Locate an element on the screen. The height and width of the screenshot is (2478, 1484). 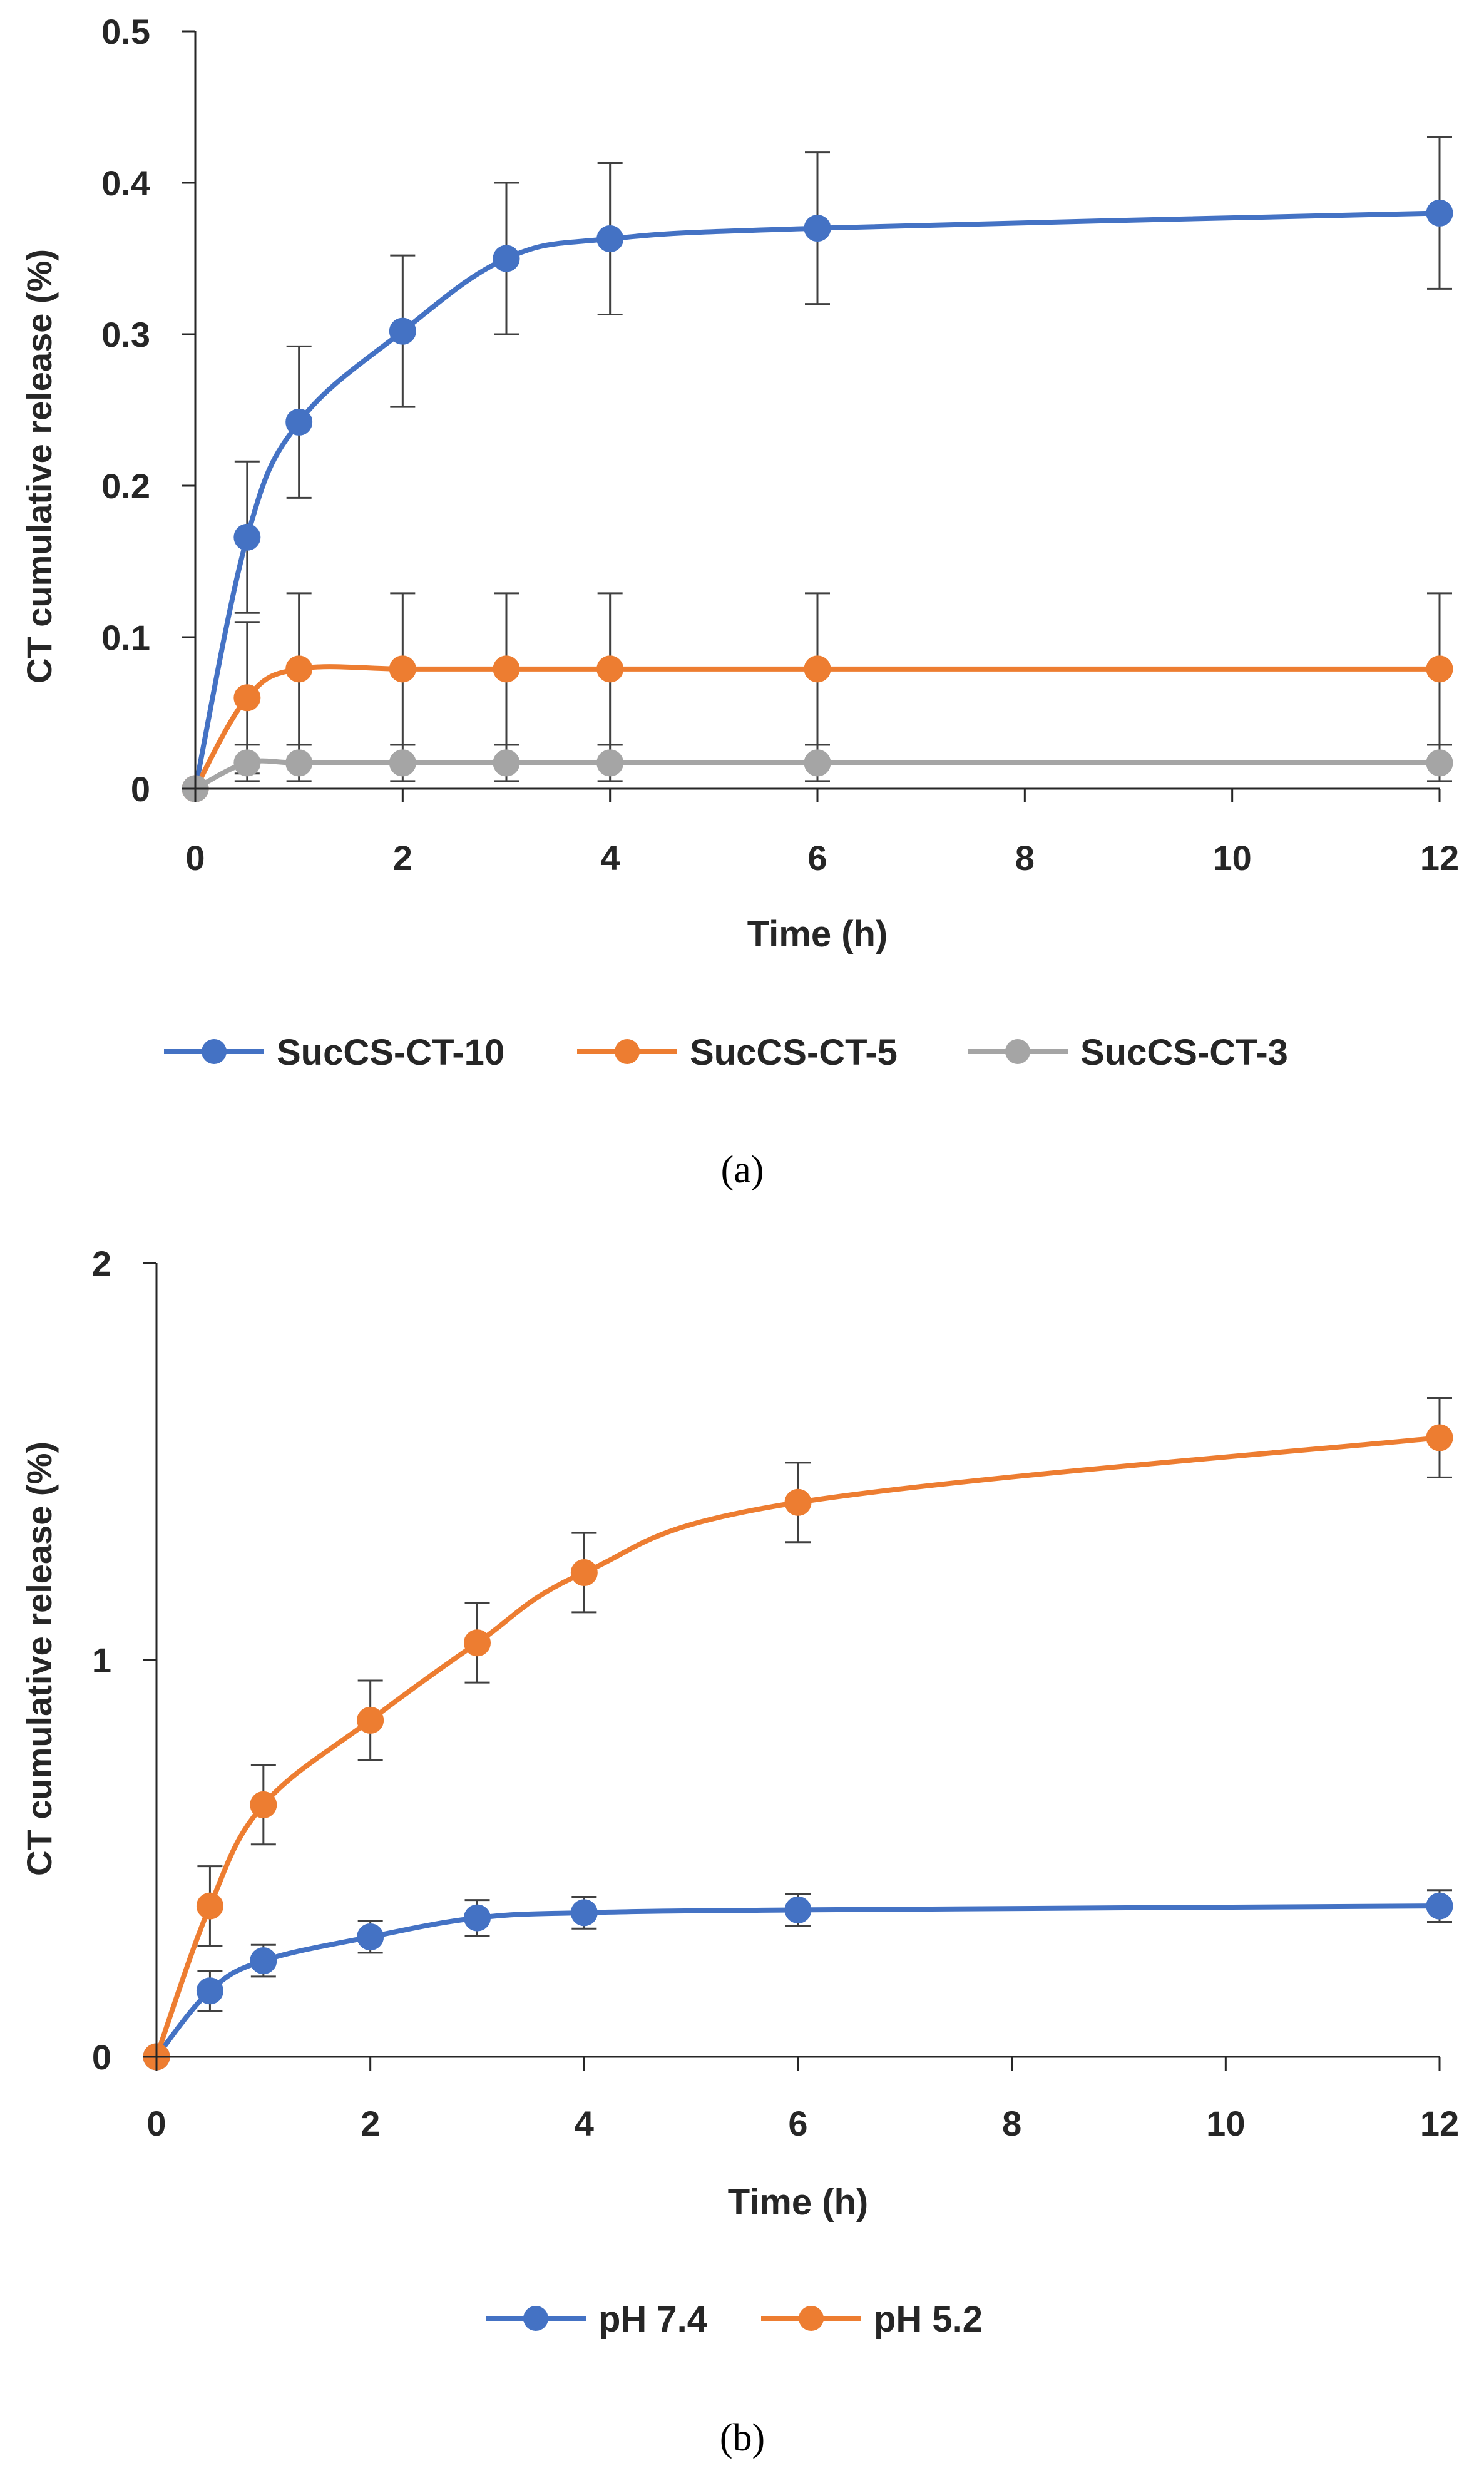
chart-a-x-tick-label: 4 is located at coordinates (610, 858).